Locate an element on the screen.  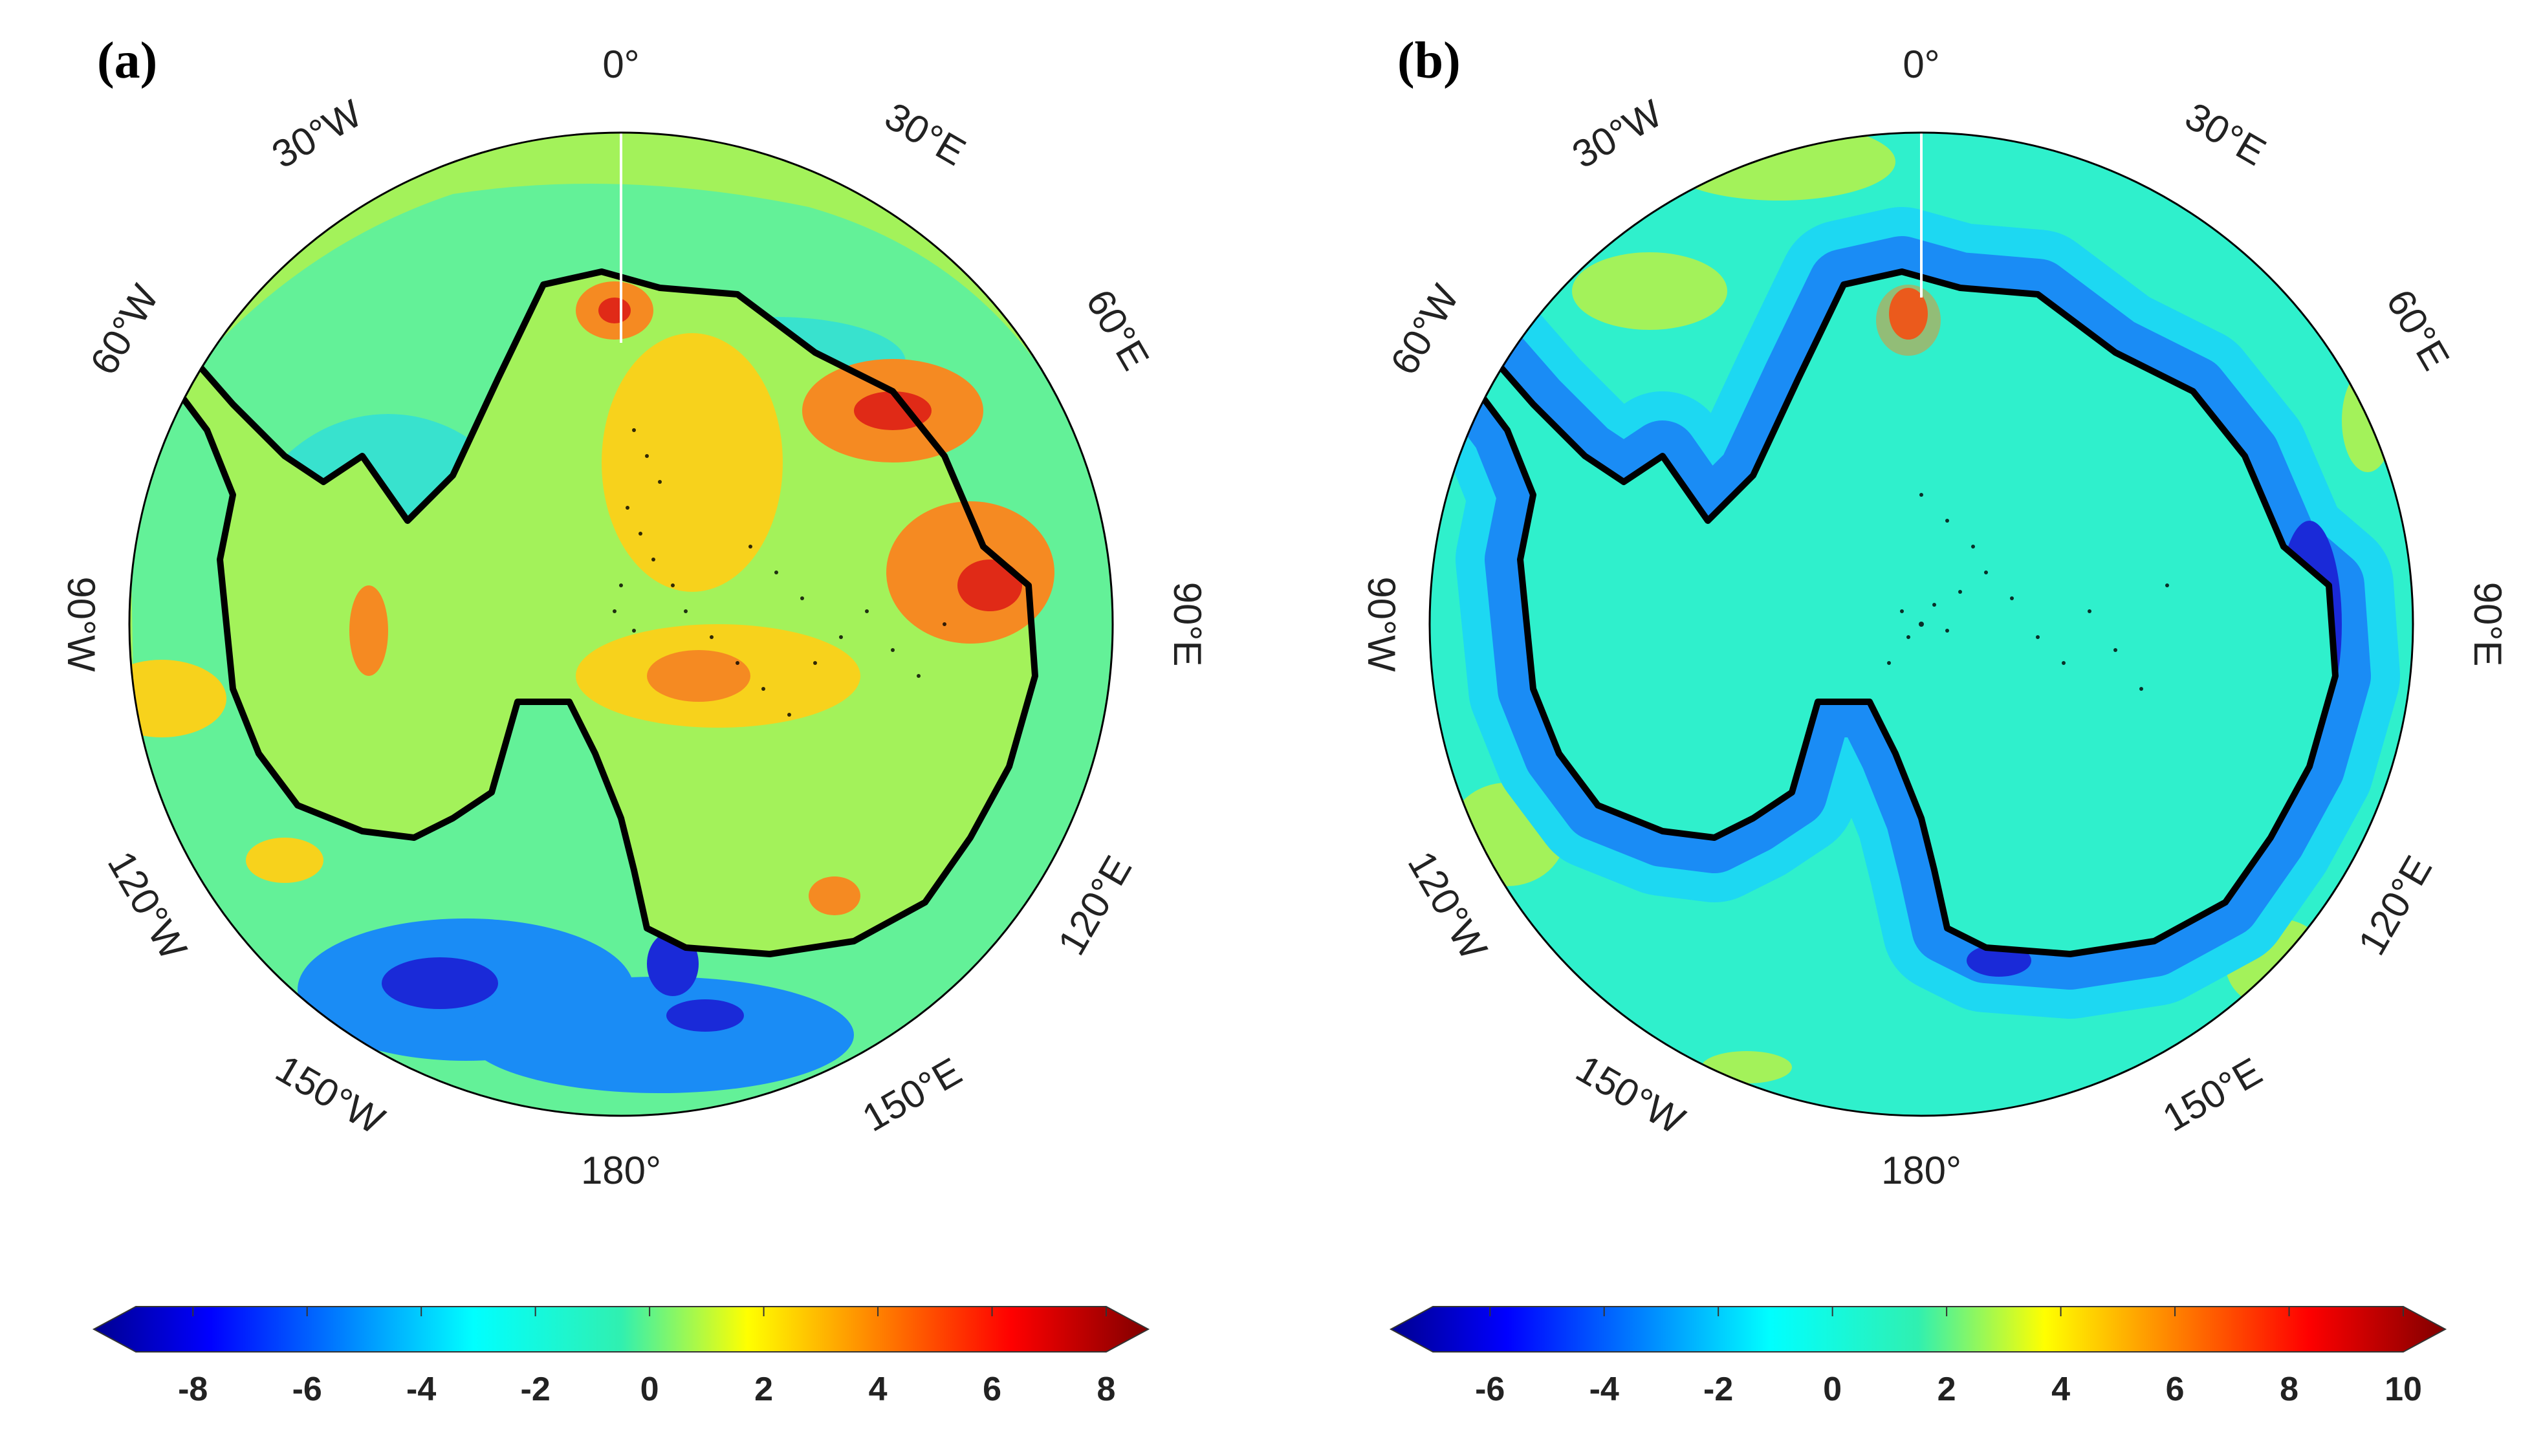
panel-b-colorbar: -6 -4 -2 0 2 4 6 8 10 is located at coordinates (1918, 1357).